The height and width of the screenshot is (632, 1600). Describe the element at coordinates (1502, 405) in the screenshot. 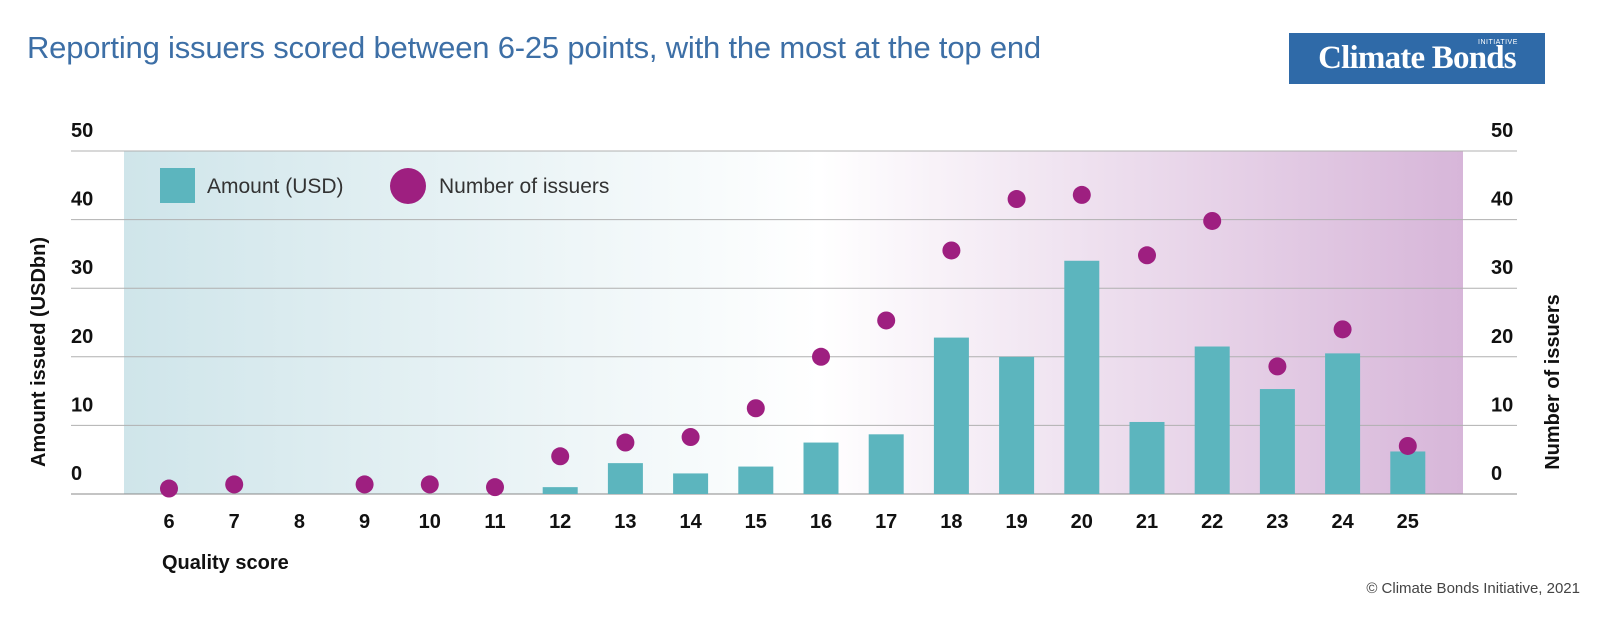

I see `y-tick-label-right: 10` at that location.